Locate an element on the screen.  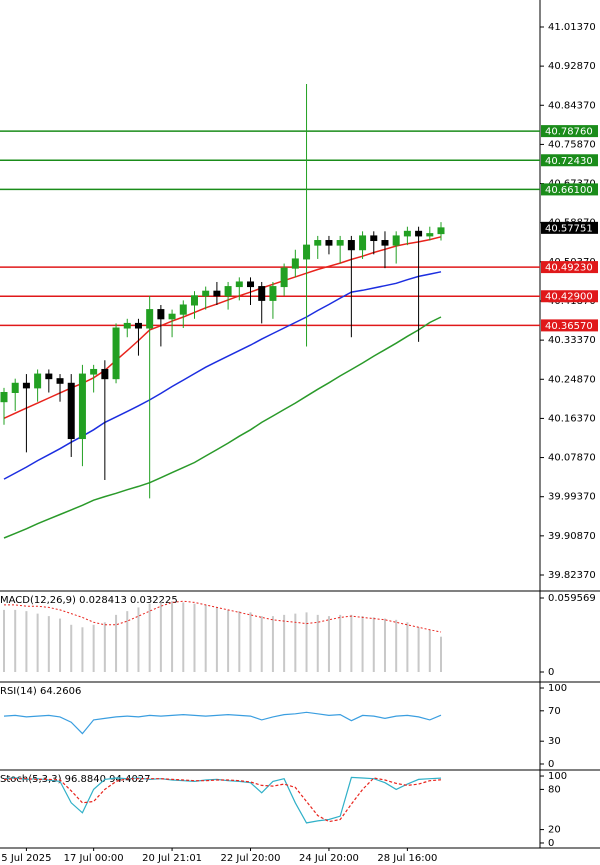
y-tick-label: 41.01370 is located at coordinates (572, 27).